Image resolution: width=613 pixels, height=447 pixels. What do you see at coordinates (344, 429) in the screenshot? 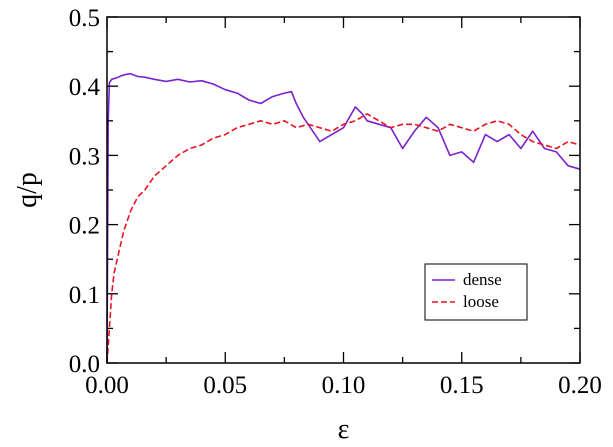
I see `x-axis-label: ε` at bounding box center [344, 429].